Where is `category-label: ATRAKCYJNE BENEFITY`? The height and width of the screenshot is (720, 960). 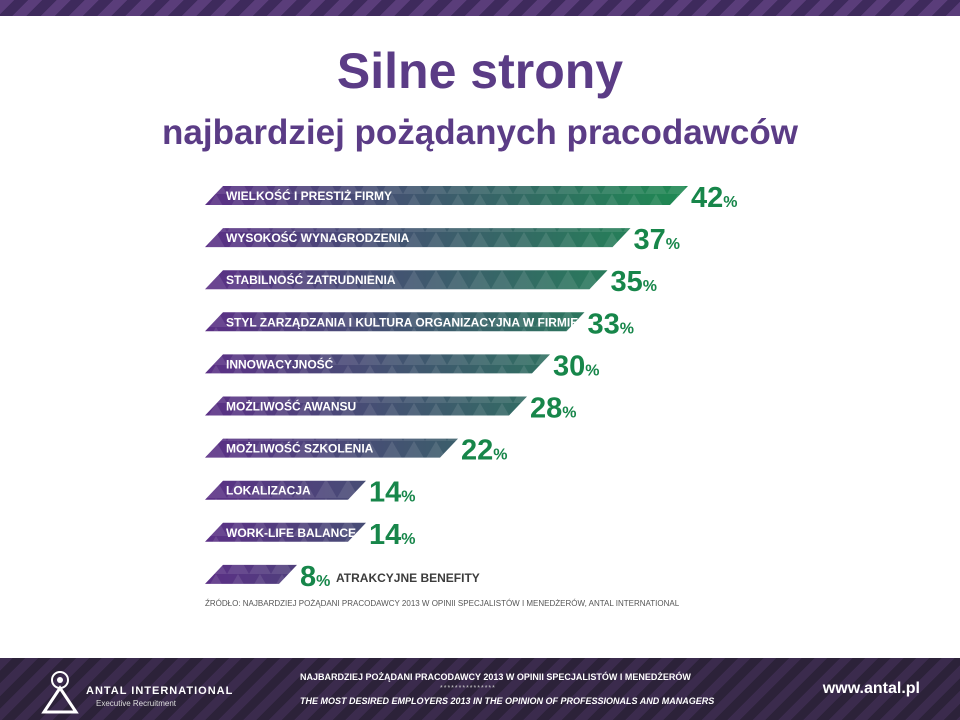
category-label: ATRAKCYJNE BENEFITY is located at coordinates (408, 578).